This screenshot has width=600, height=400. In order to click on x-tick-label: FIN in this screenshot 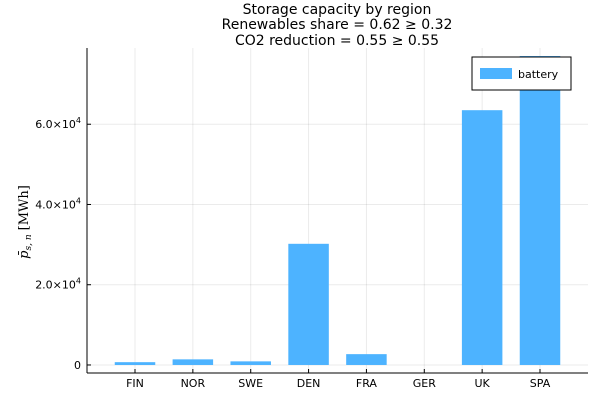, I will do `click(135, 383)`.